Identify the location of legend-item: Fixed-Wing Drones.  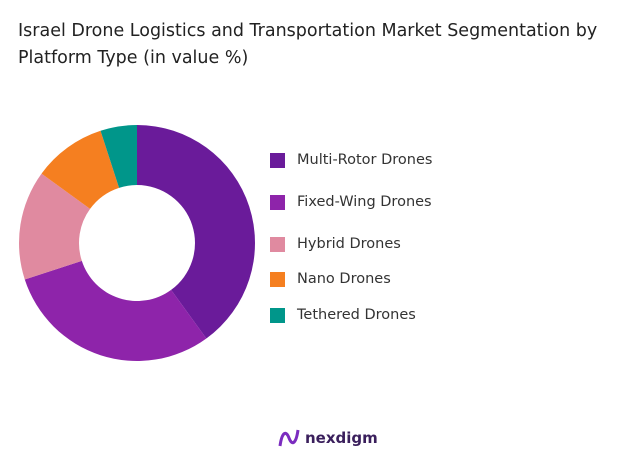
(351, 202).